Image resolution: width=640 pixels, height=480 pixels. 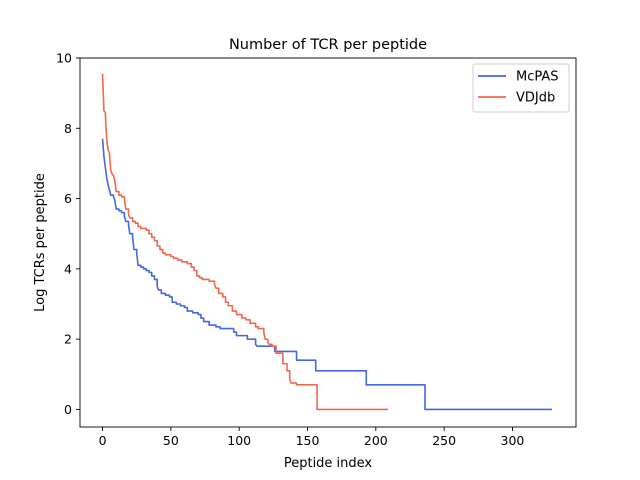 What do you see at coordinates (40, 242) in the screenshot?
I see `y-axis-label: Log TCRs per peptide` at bounding box center [40, 242].